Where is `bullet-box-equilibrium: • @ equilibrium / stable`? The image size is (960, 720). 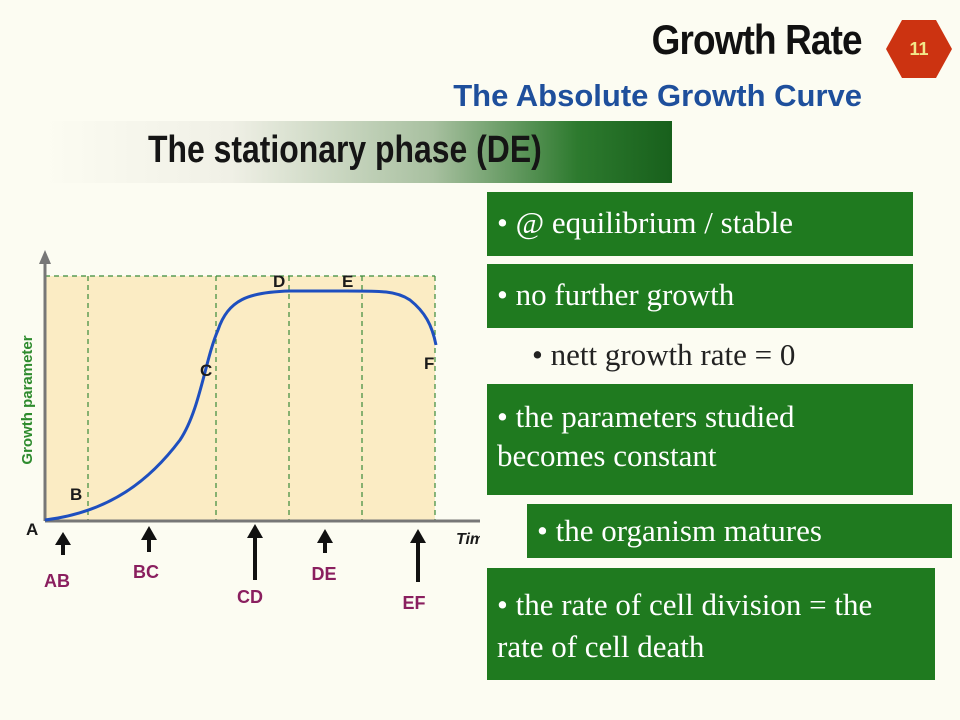 bullet-box-equilibrium: • @ equilibrium / stable is located at coordinates (700, 224).